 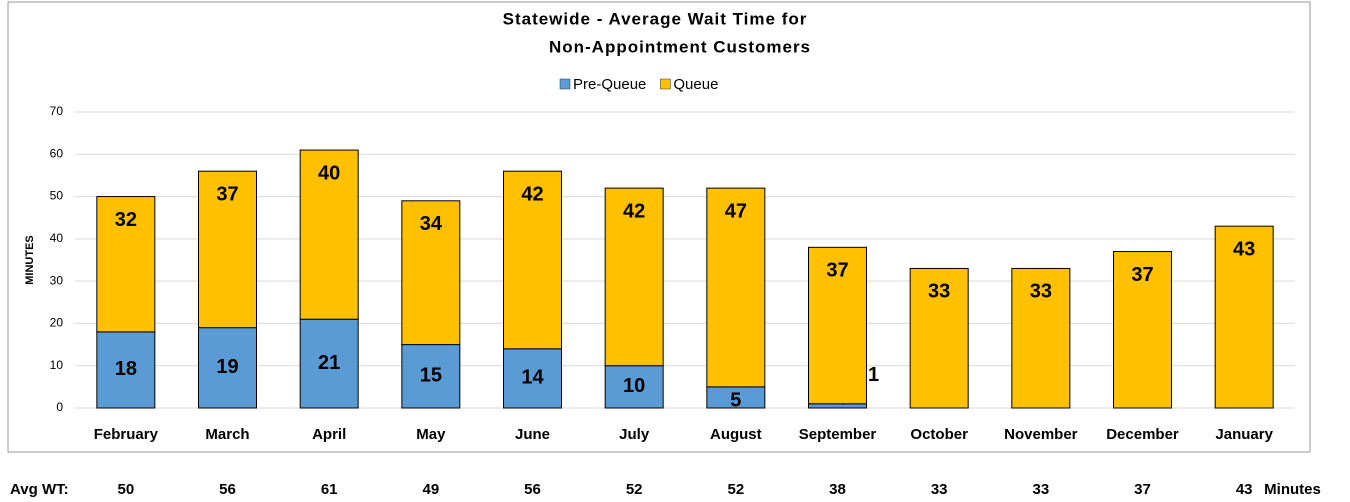 What do you see at coordinates (430, 489) in the screenshot?
I see `footer-value: 49` at bounding box center [430, 489].